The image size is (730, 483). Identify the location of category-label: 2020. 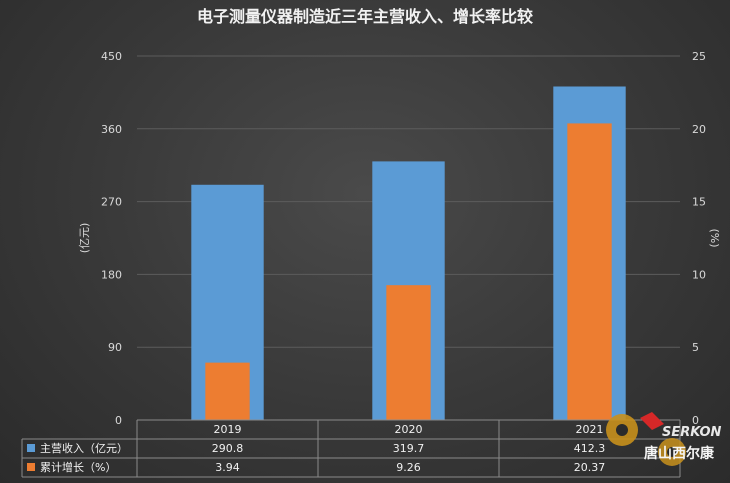
(409, 429).